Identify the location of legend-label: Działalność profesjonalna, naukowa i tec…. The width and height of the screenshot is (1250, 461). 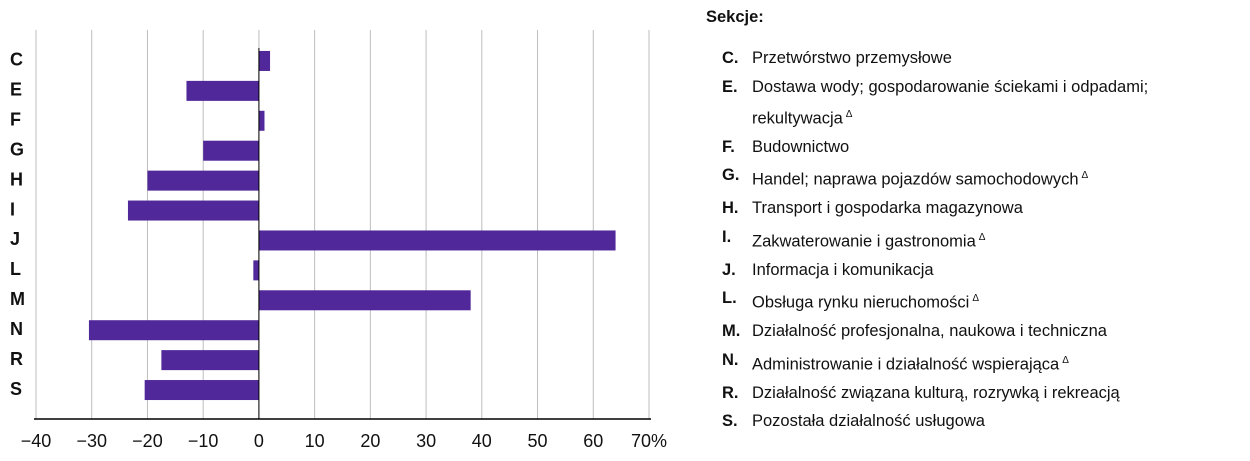
(999, 331).